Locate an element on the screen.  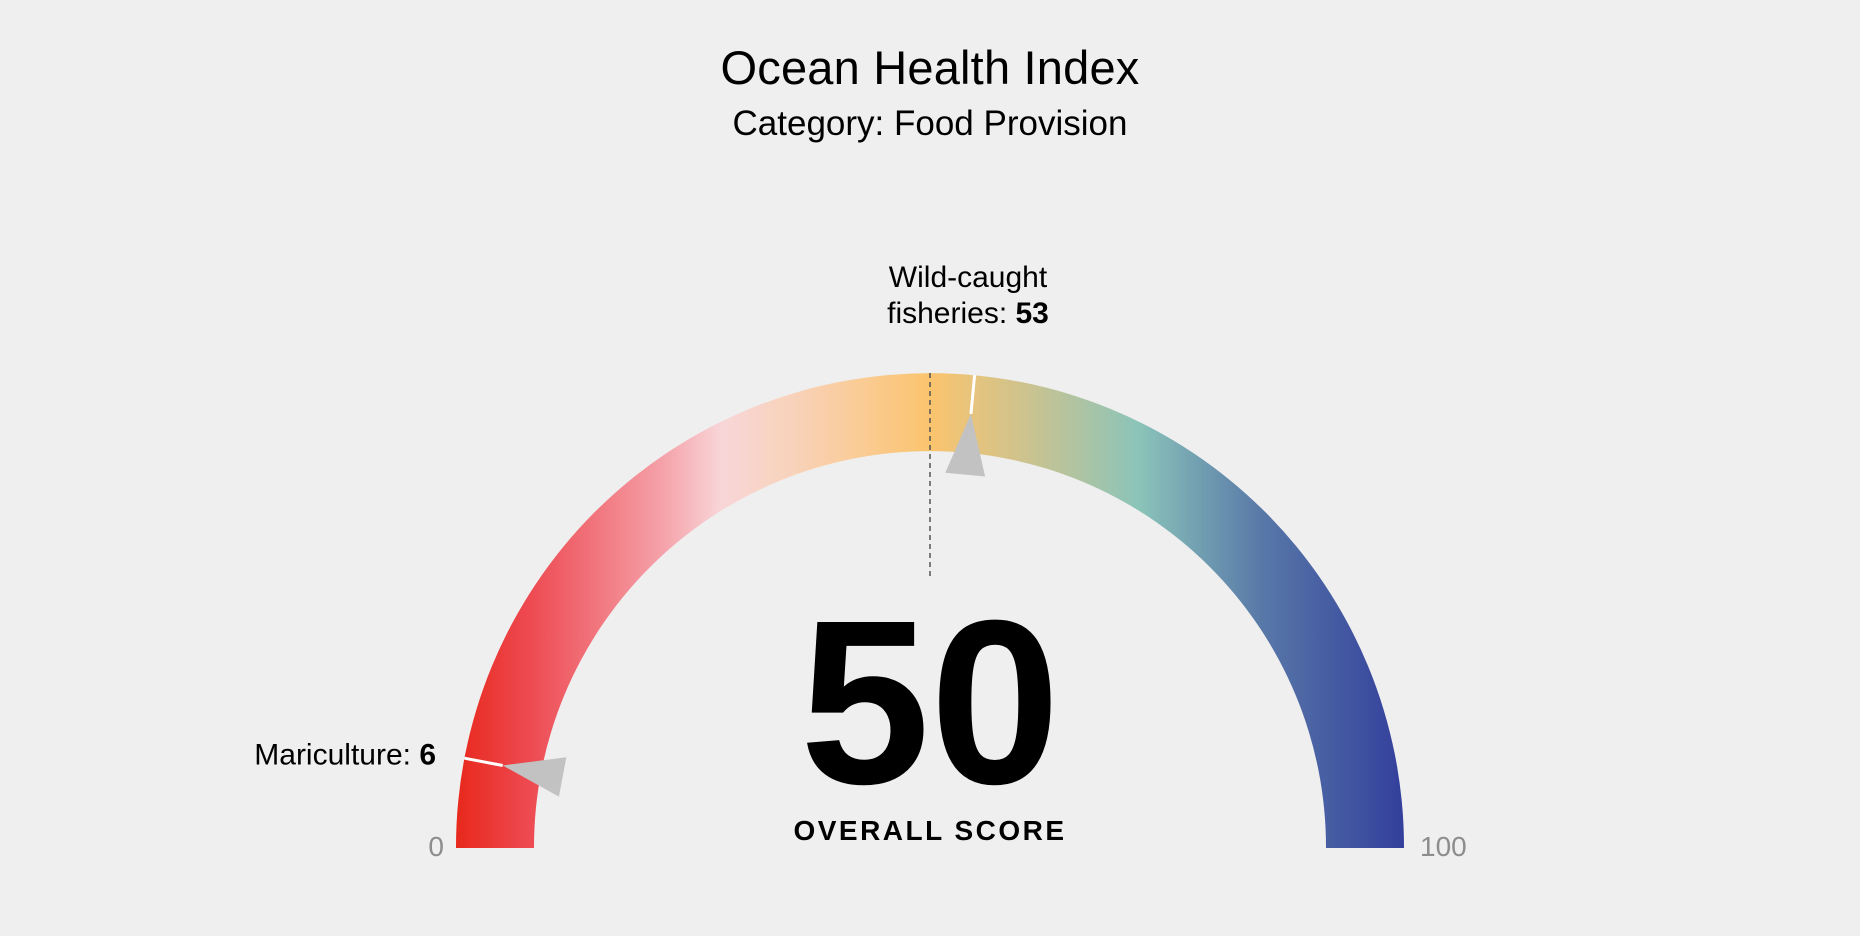
marker-label-line-1-0: Mariculture: is located at coordinates (336, 754).